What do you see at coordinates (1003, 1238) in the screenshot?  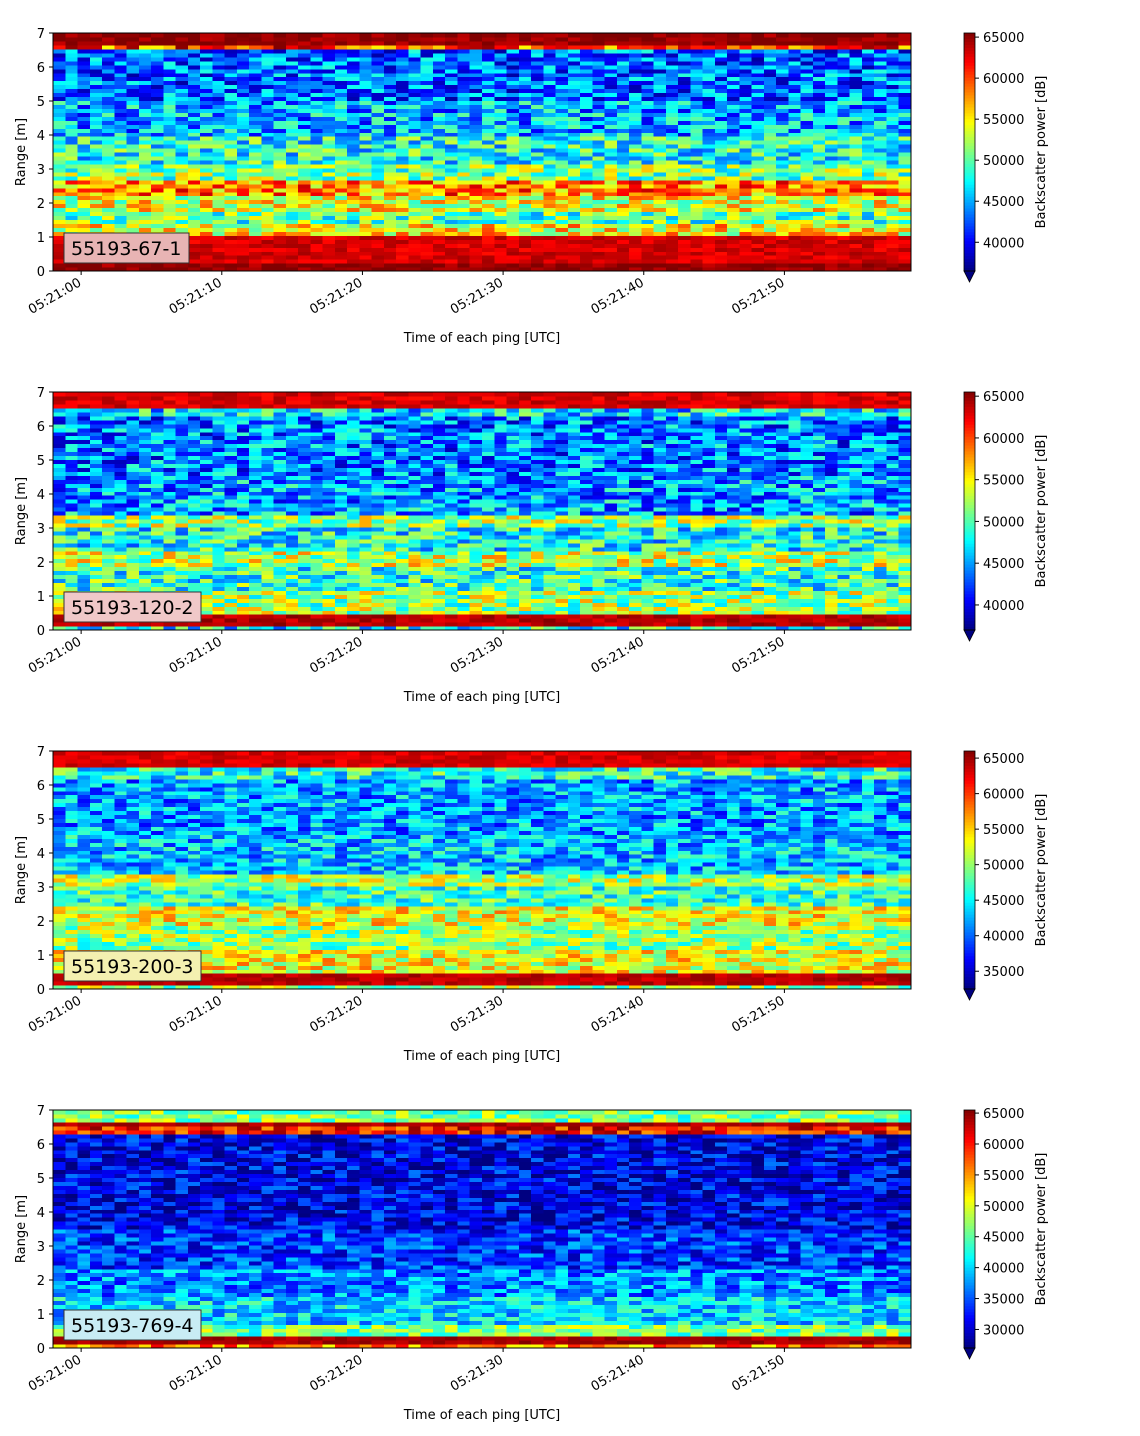 I see `colorbar-tick-label: 45000` at bounding box center [1003, 1238].